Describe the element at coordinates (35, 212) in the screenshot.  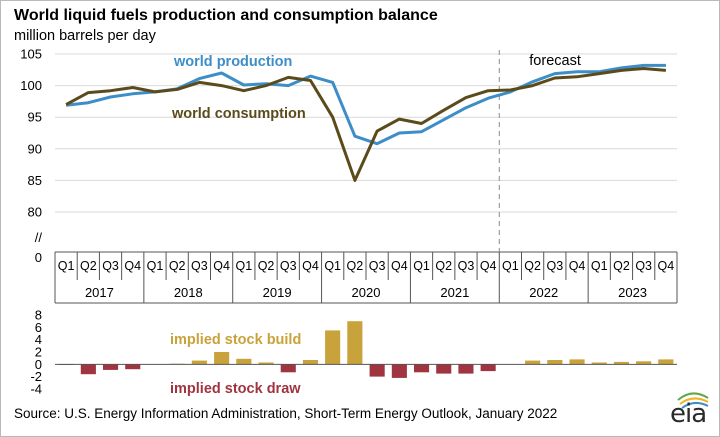
I see `y-tick-label-80: 80` at that location.